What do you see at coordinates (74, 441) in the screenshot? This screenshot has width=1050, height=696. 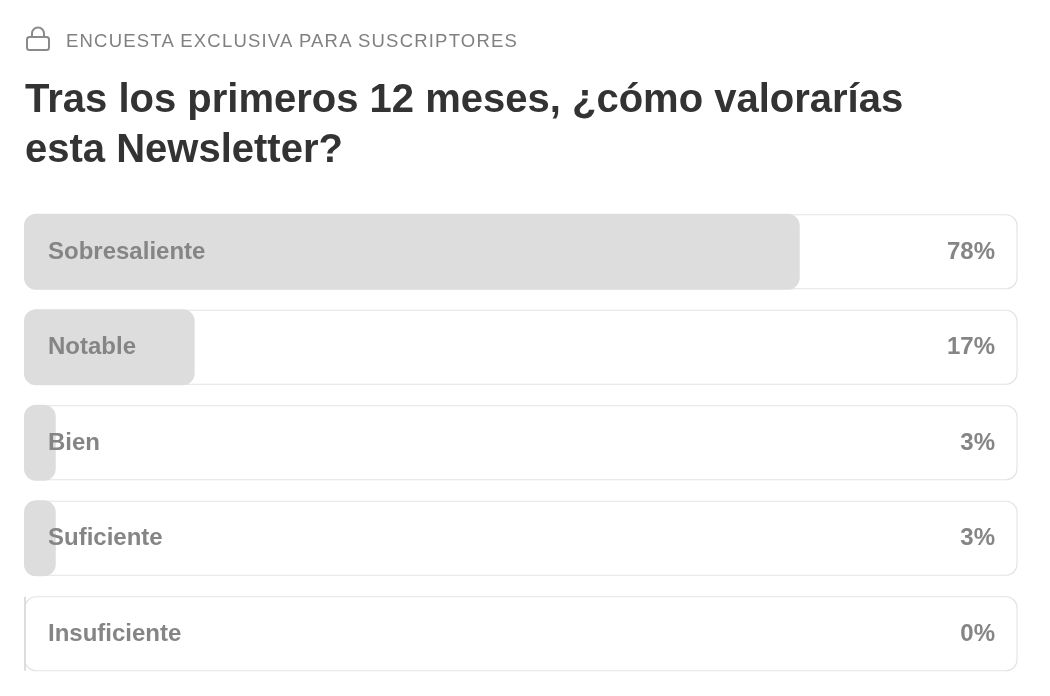 I see `y-tick-label: Bien` at bounding box center [74, 441].